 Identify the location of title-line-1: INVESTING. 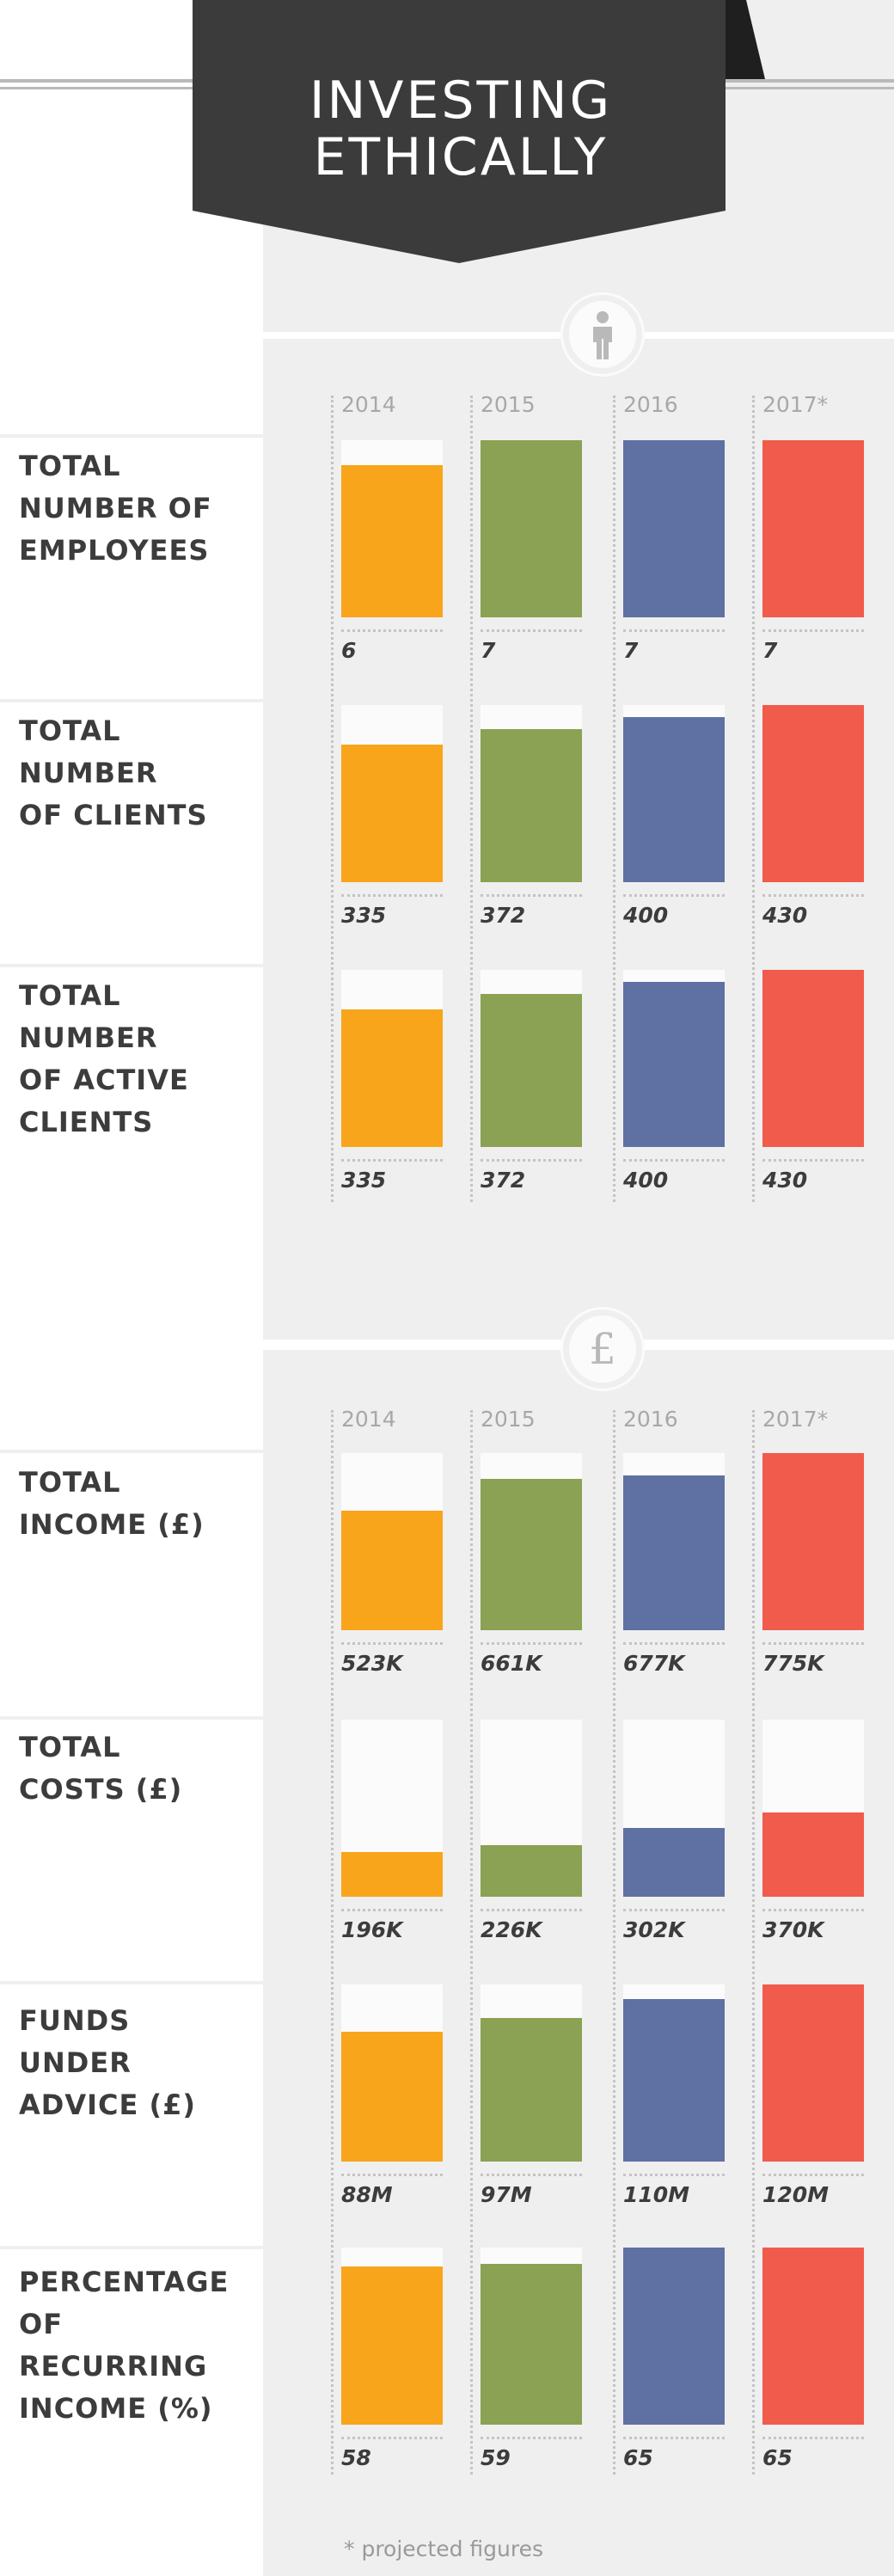
(461, 101).